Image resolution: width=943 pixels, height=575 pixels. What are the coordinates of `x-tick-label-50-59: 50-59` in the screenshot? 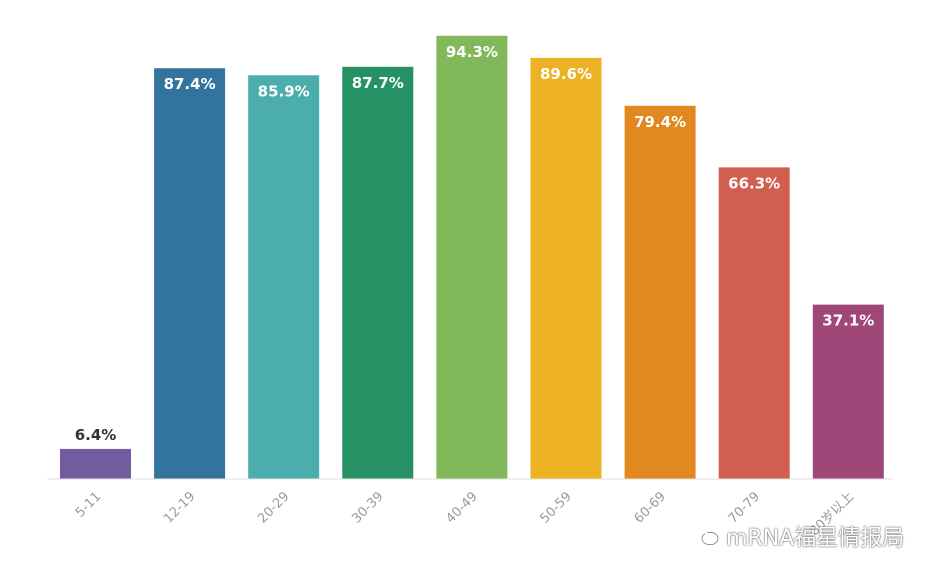 It's located at (556, 507).